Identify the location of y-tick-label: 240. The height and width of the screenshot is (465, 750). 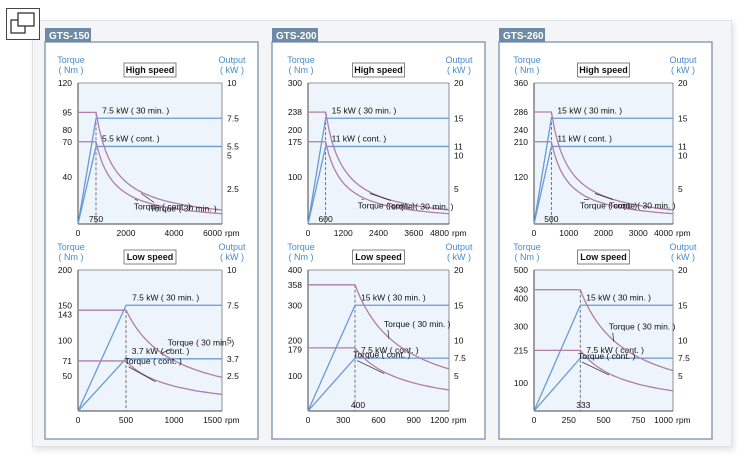
(521, 130).